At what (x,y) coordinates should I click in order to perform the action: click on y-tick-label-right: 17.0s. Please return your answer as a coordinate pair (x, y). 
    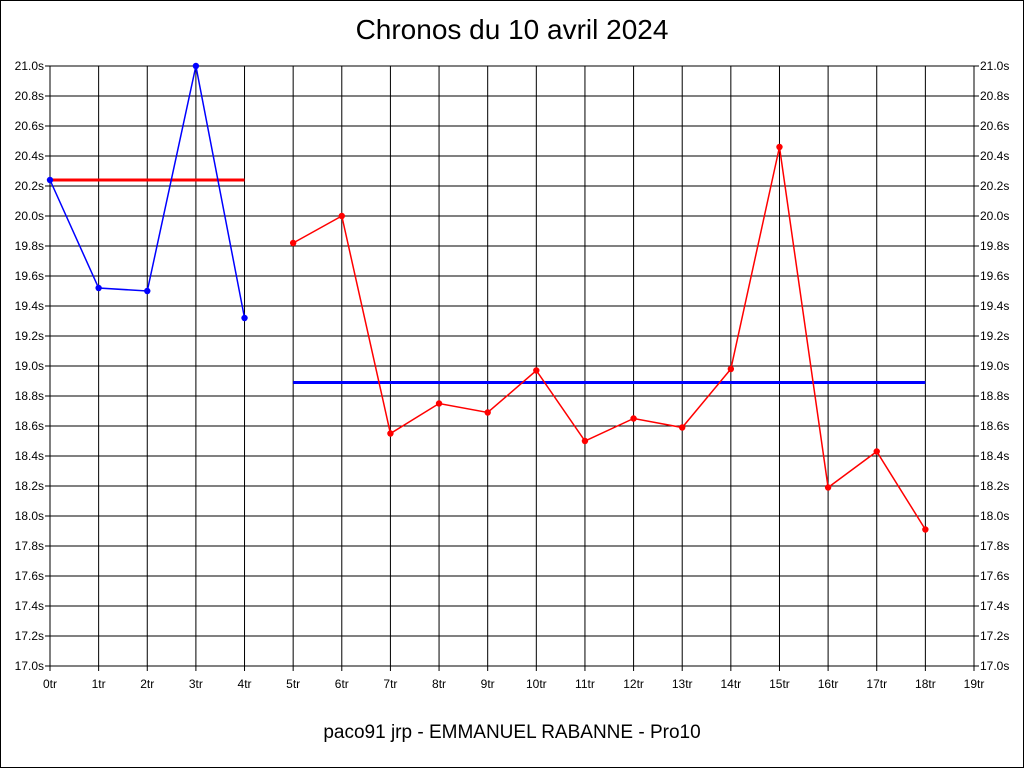
    Looking at the image, I should click on (994, 666).